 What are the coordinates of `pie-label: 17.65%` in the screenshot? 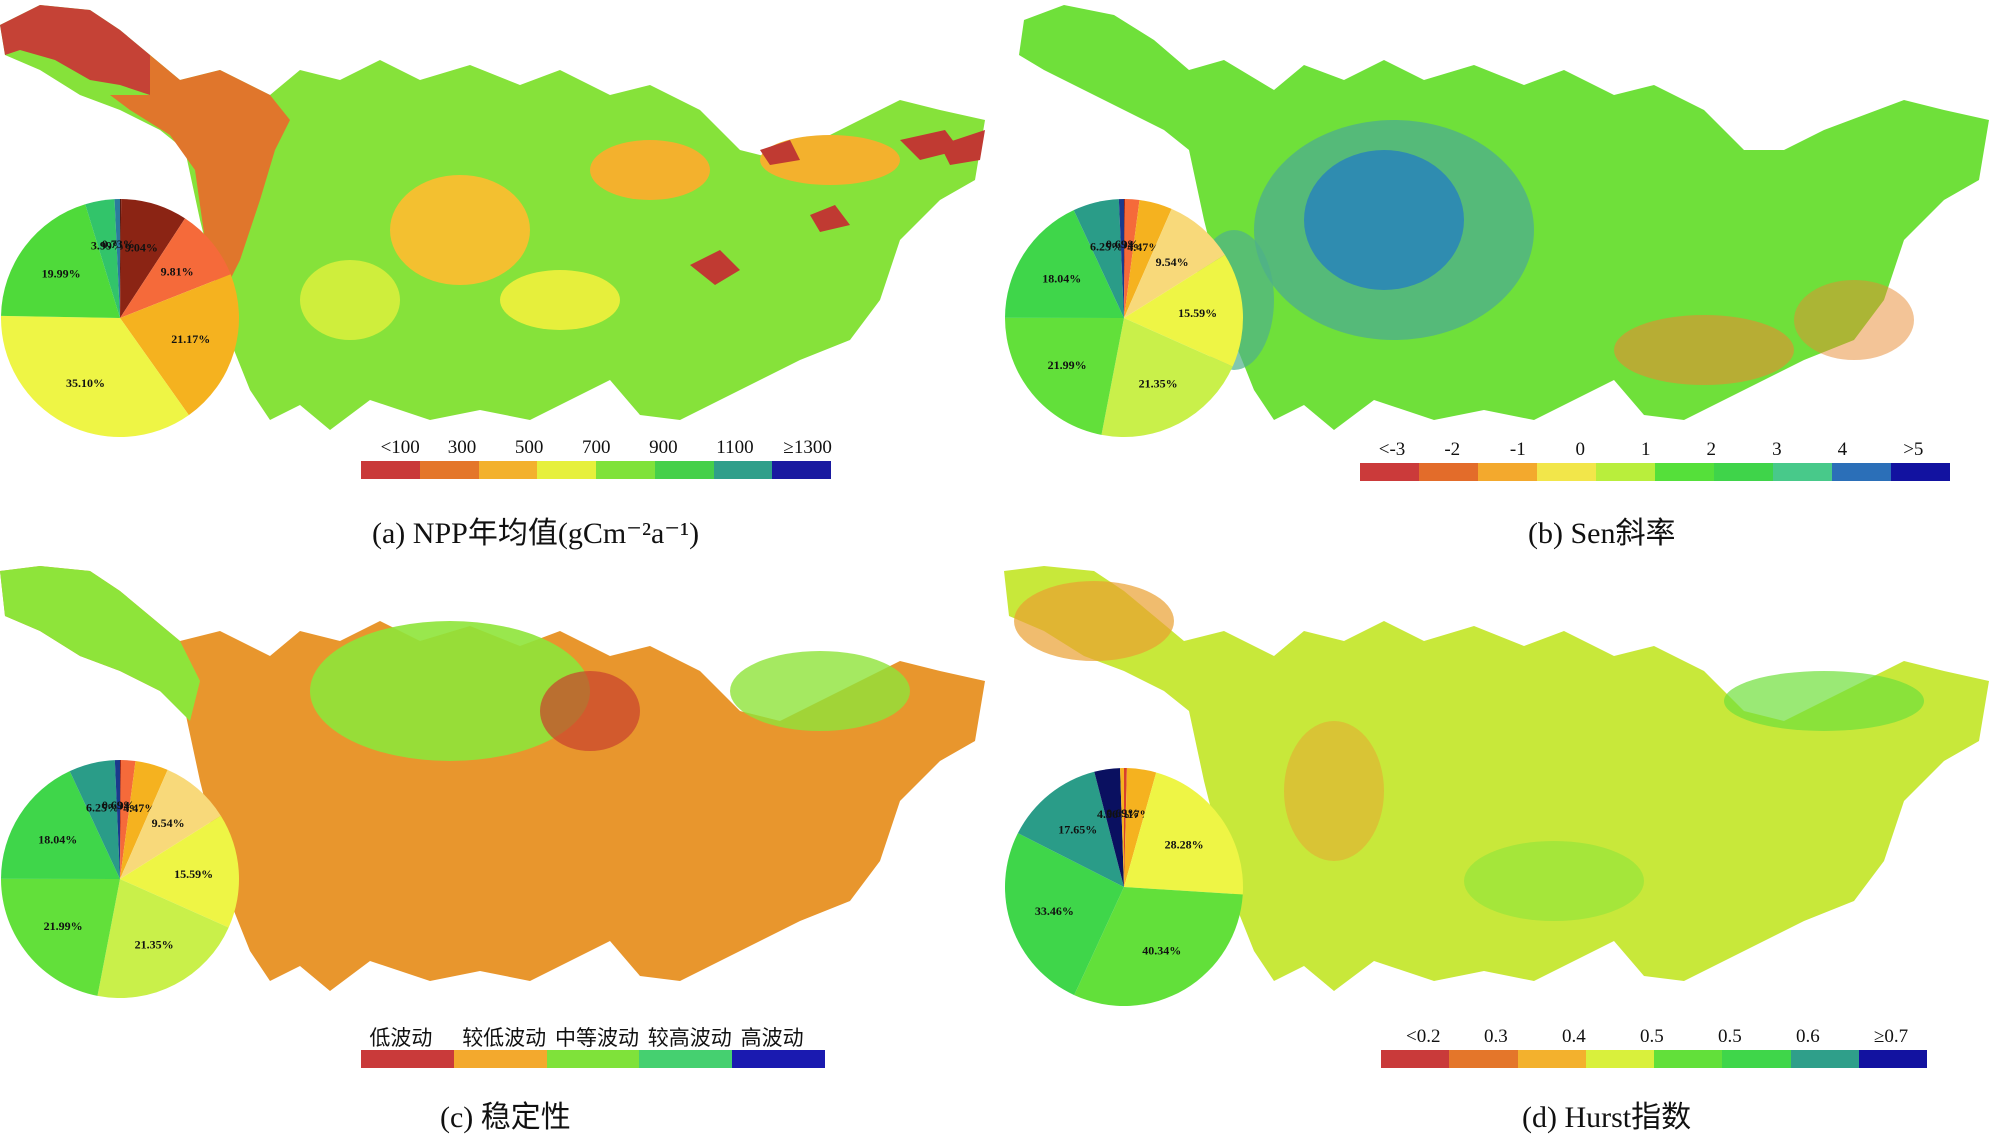 It's located at (1077, 829).